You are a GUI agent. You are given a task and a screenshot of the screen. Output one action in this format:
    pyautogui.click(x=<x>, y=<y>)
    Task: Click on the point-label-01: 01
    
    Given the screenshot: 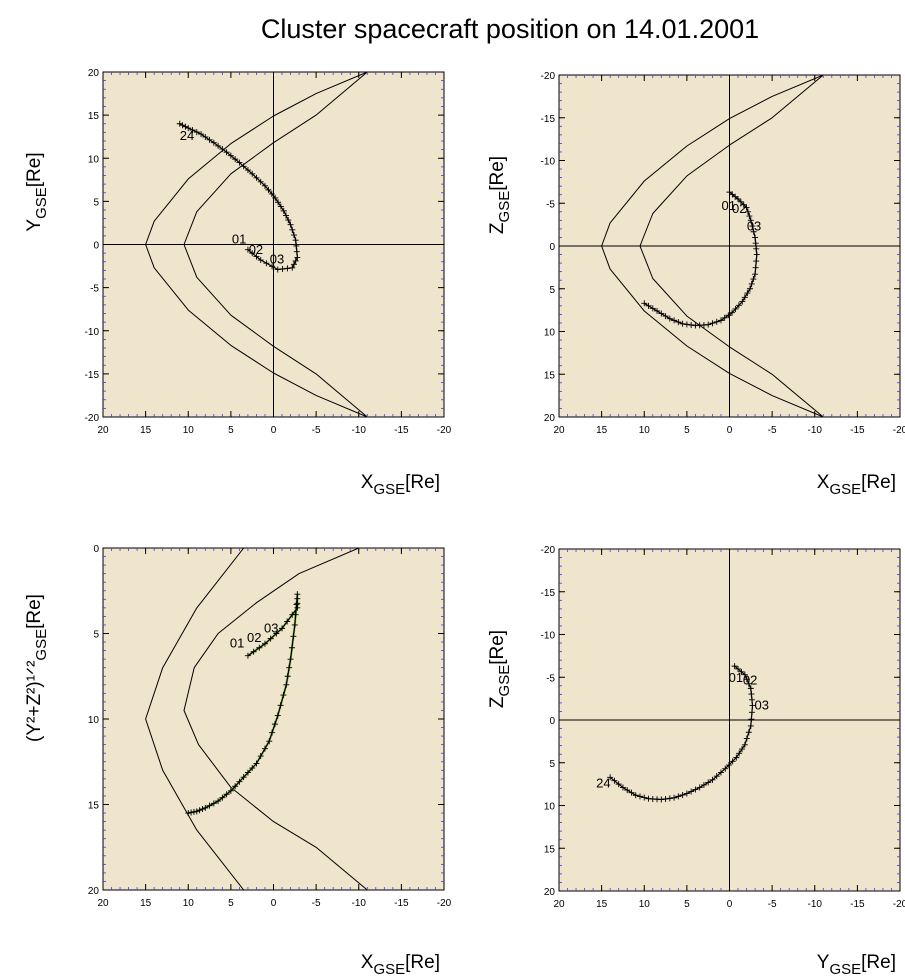 What is the action you would take?
    pyautogui.click(x=729, y=205)
    